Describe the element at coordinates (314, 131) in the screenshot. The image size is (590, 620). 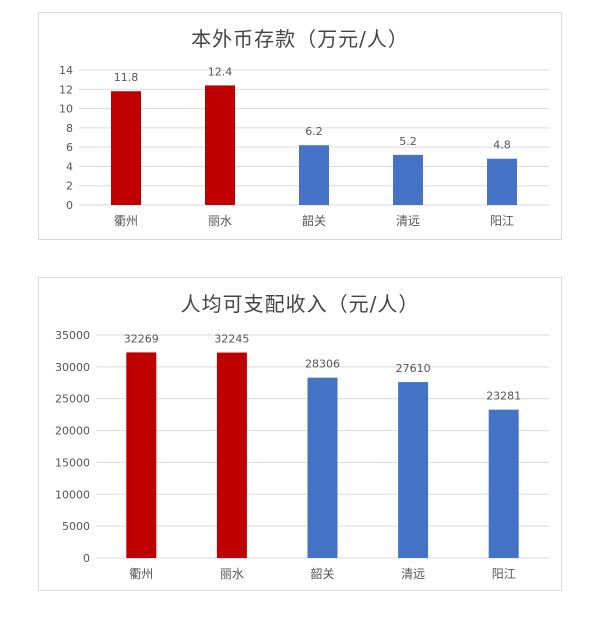
I see `deposit-data-label: 6.2` at that location.